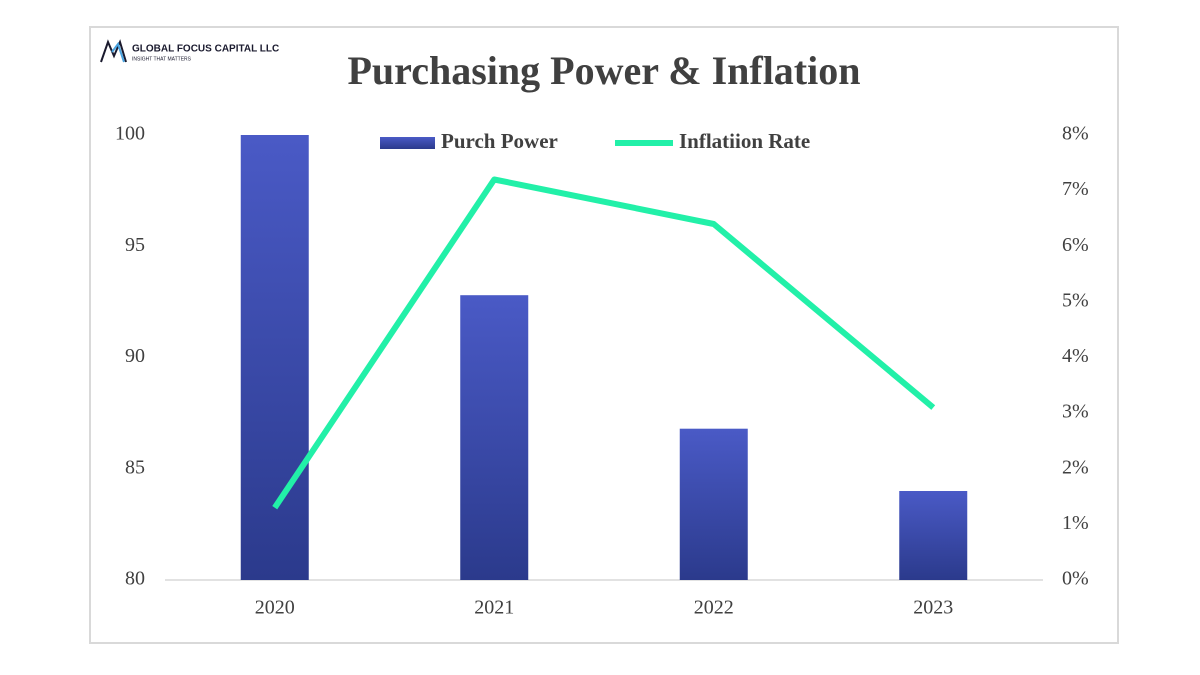  What do you see at coordinates (1075, 245) in the screenshot?
I see `y2-tick-label: 6%` at bounding box center [1075, 245].